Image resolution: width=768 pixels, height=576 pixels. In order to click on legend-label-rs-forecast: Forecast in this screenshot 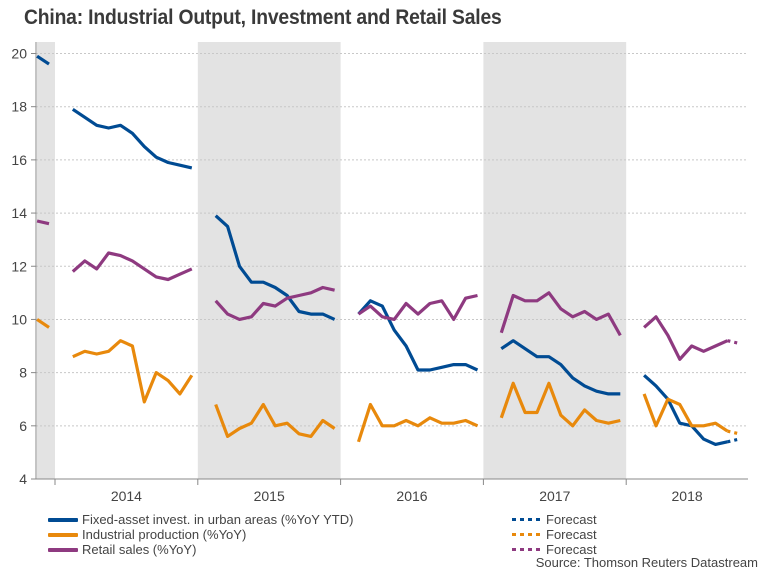, I will do `click(571, 549)`.